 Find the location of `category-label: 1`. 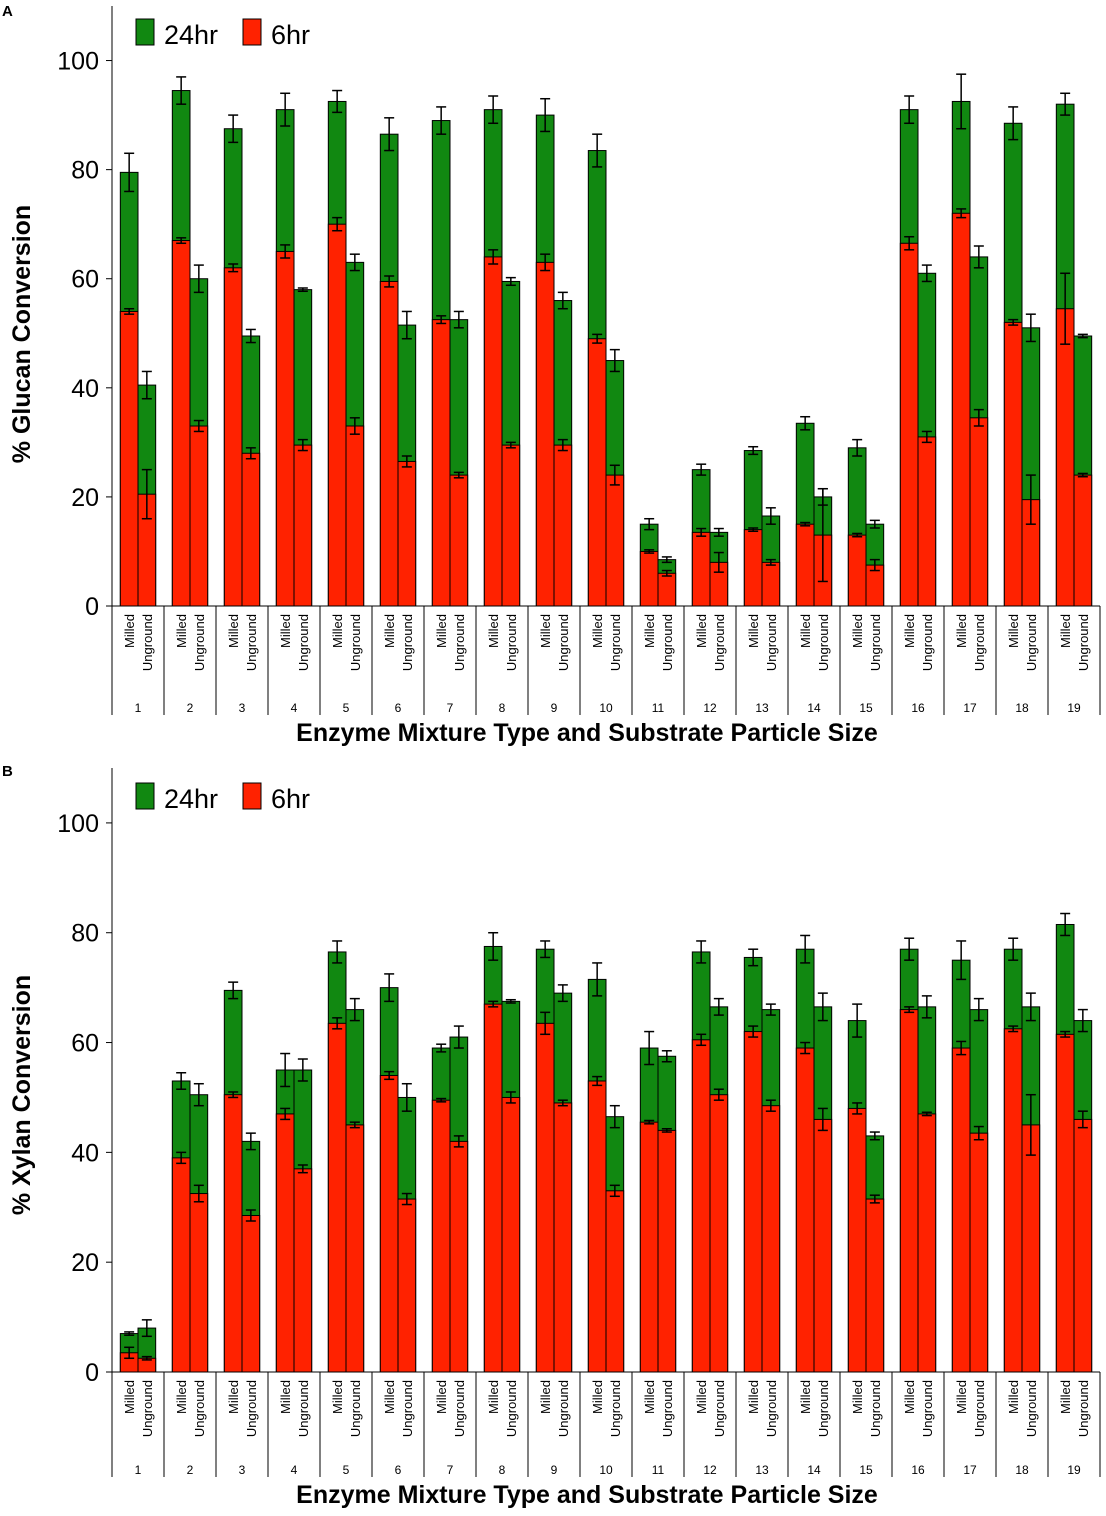

category-label: 1 is located at coordinates (138, 708).